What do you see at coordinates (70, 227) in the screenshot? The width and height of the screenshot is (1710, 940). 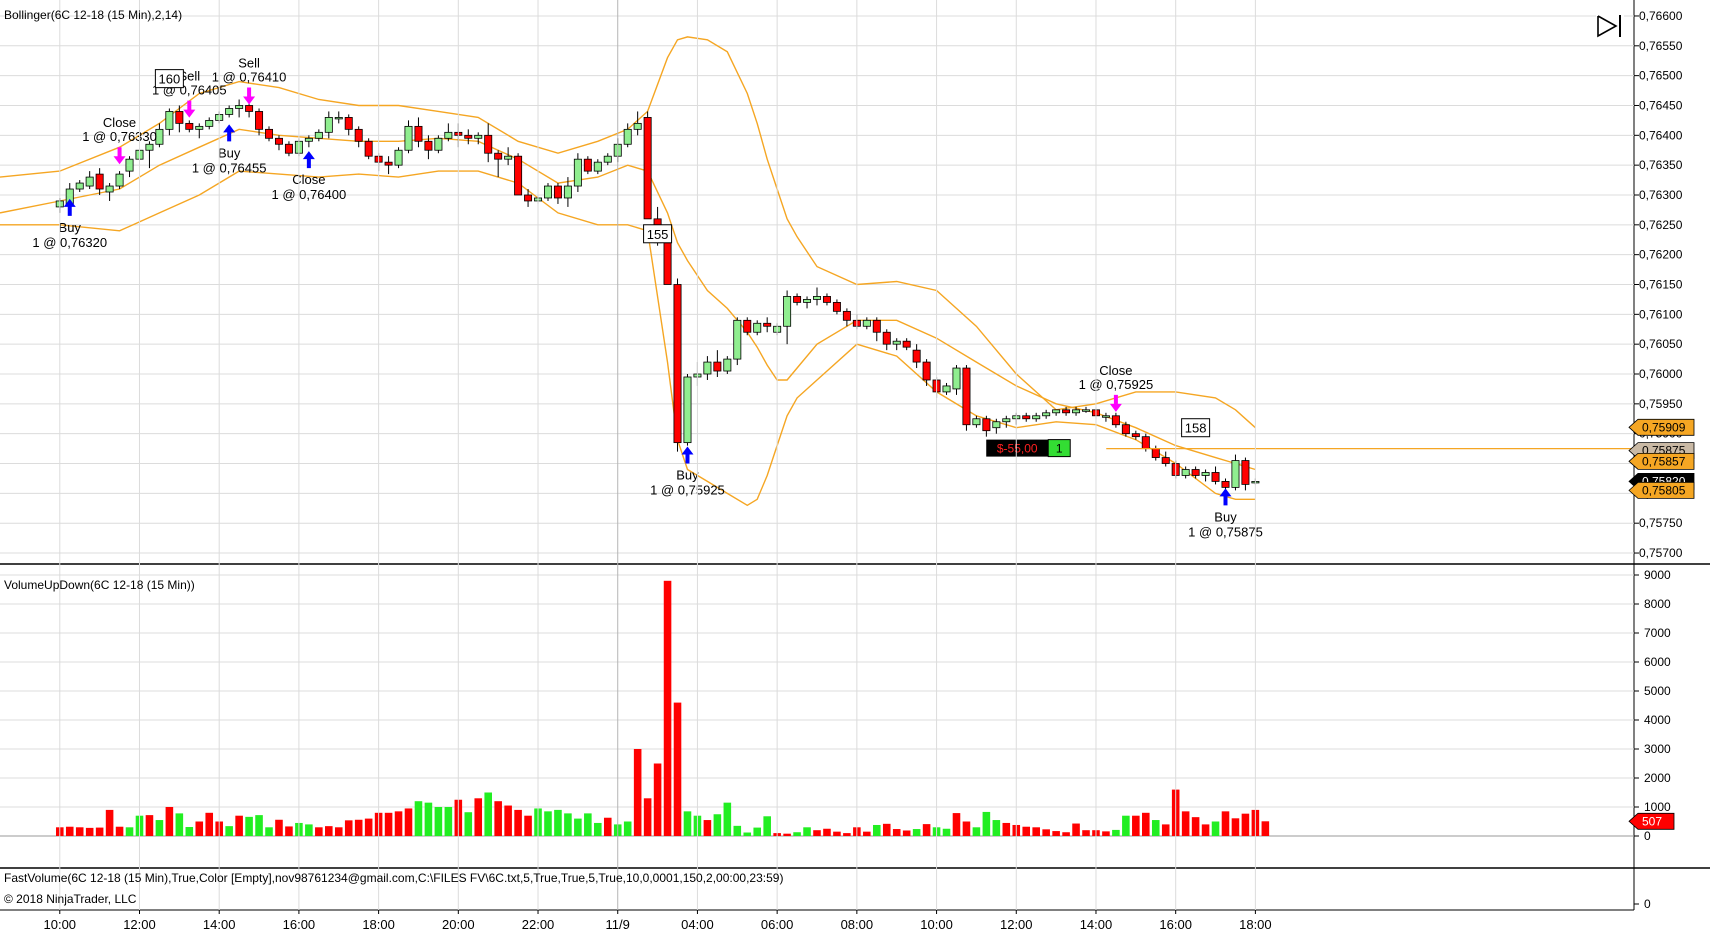 I see `trade-label-action: Buy` at bounding box center [70, 227].